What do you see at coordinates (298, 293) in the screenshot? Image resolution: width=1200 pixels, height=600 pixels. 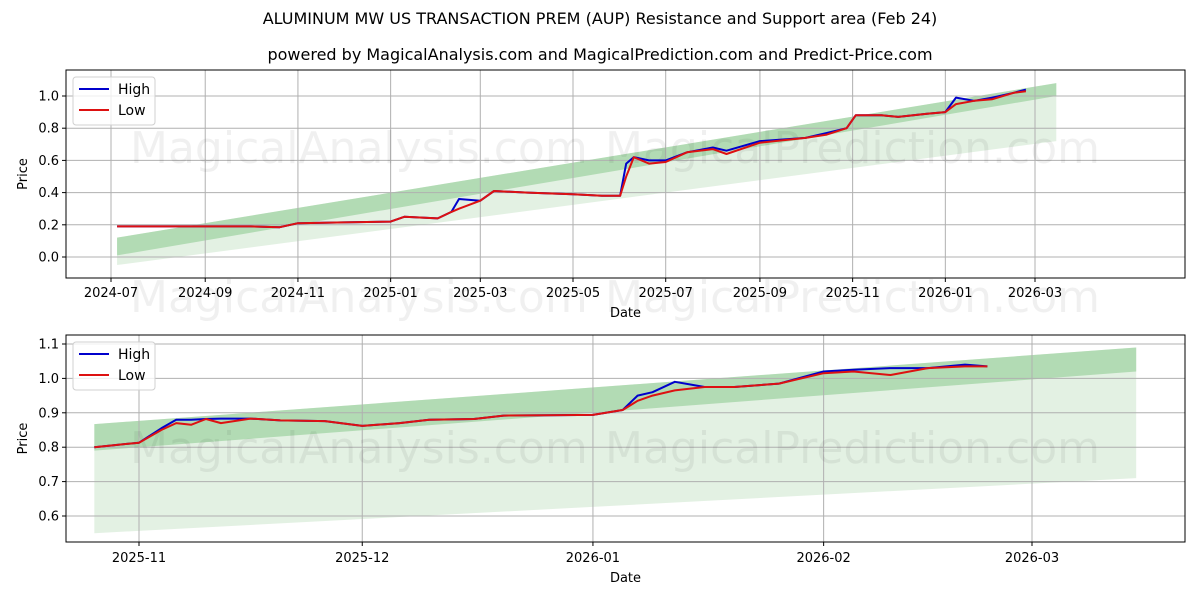 I see `x-tick-label: 2024-11` at bounding box center [298, 293].